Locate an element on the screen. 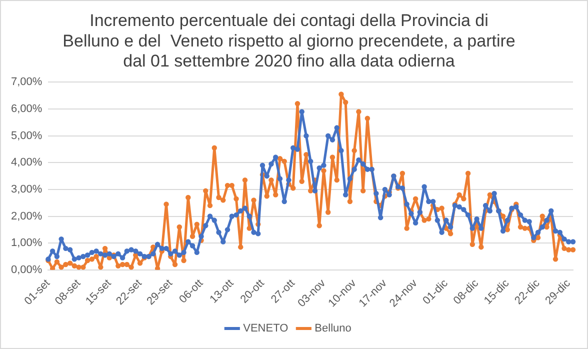  chart-title: Incremento percentuale dei contagi della Provincia di Belluno e del Veneto rispetto al giorno precendete, a partire dal 01 settembre 2020 fino alla data odierna is located at coordinates (289, 40).